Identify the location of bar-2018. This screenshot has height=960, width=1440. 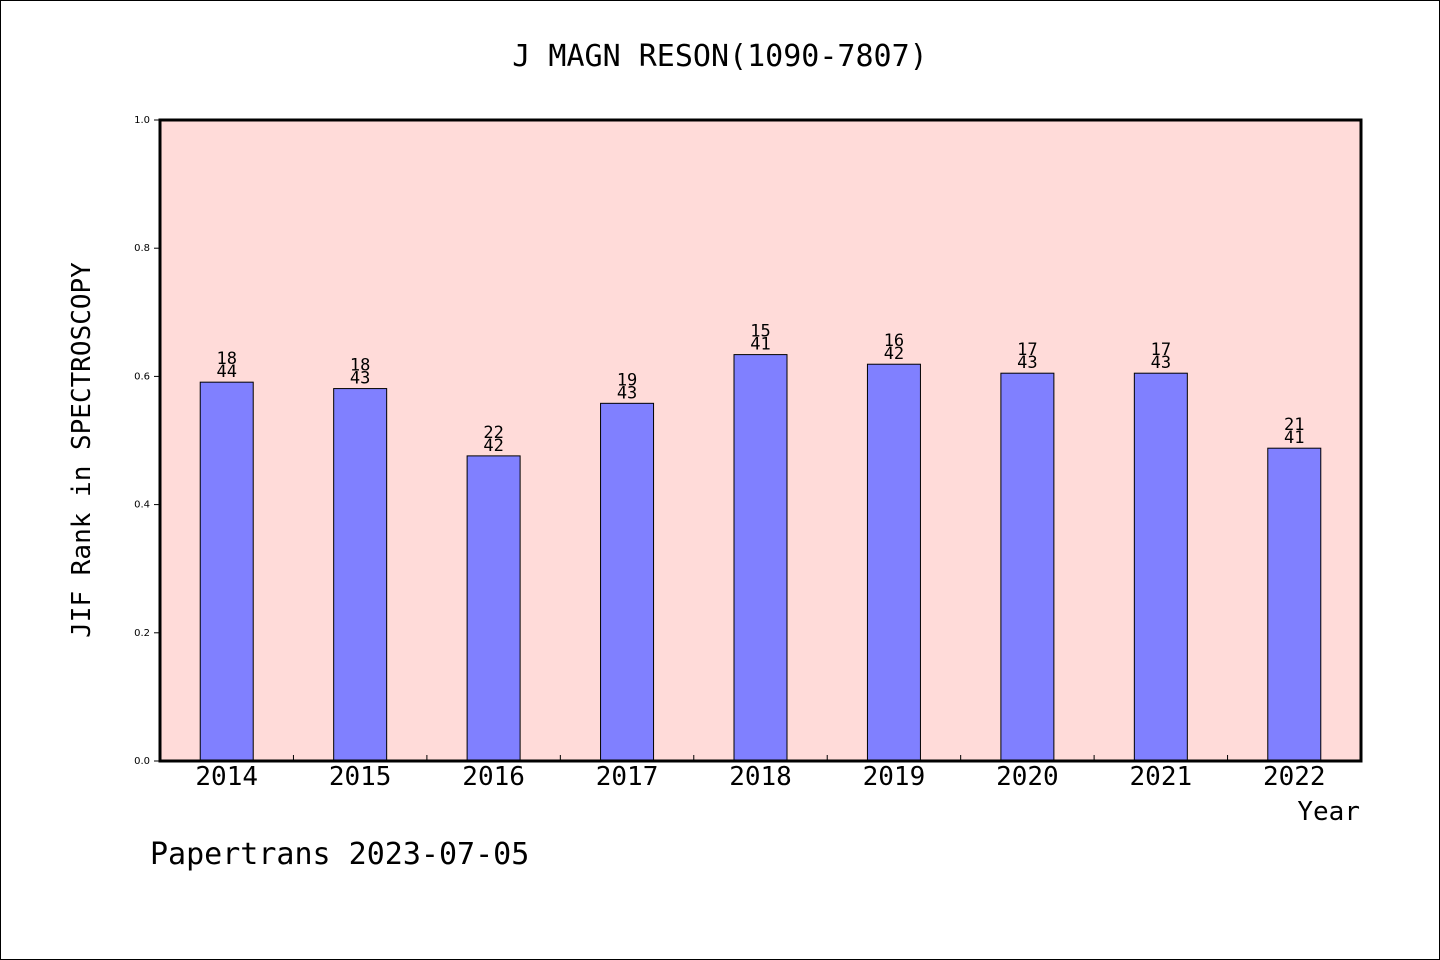
(760, 558).